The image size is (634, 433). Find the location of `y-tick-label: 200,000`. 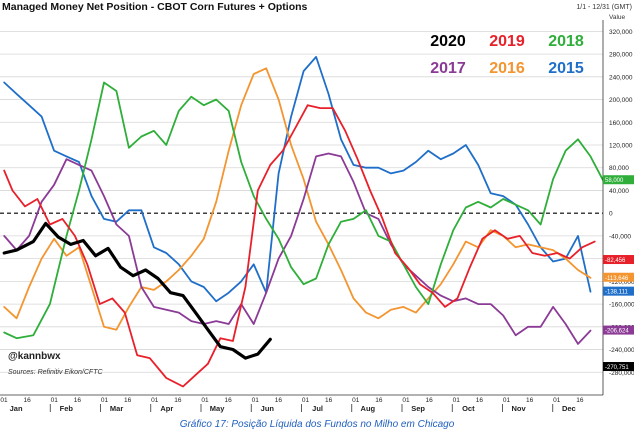

y-tick-label: 200,000 is located at coordinates (621, 100).